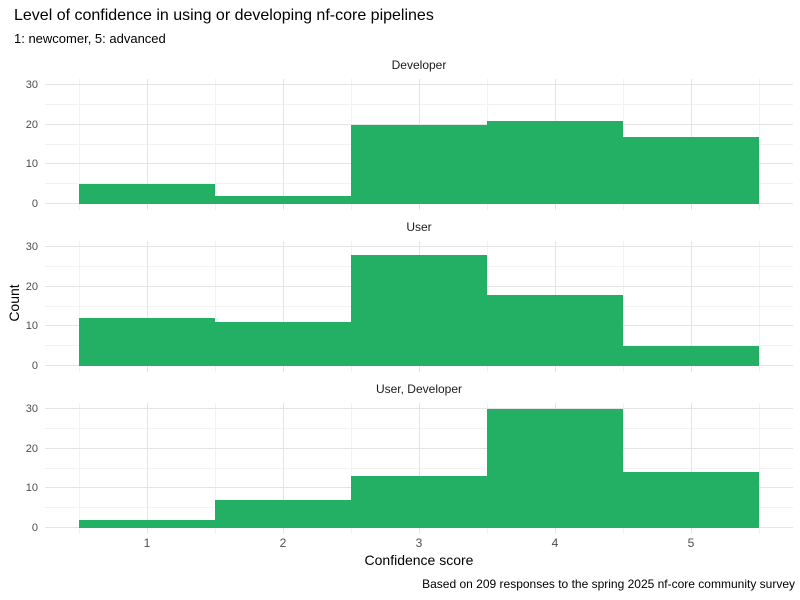 Image resolution: width=800 pixels, height=600 pixels. Describe the element at coordinates (419, 389) in the screenshot. I see `facet-strip-label: User, Developer` at that location.